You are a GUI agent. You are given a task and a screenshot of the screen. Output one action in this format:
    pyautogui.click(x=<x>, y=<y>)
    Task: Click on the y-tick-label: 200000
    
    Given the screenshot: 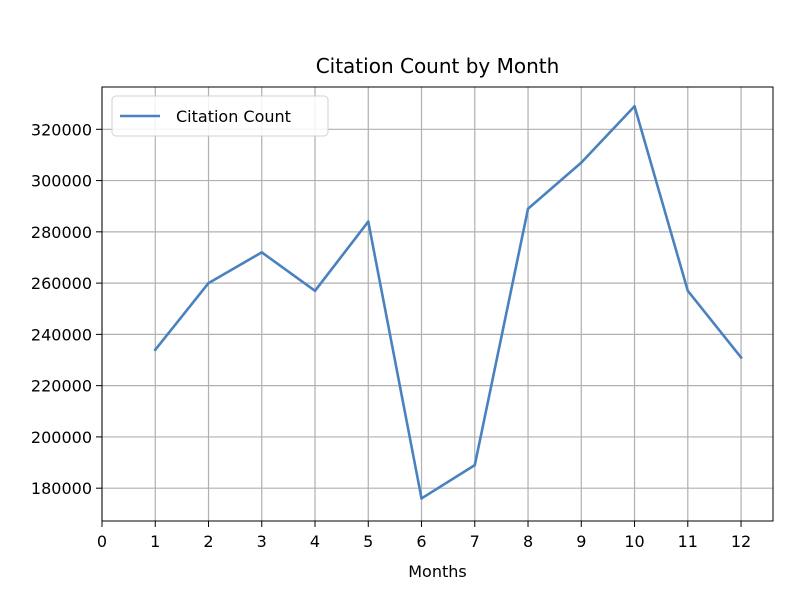 What is the action you would take?
    pyautogui.click(x=61, y=437)
    